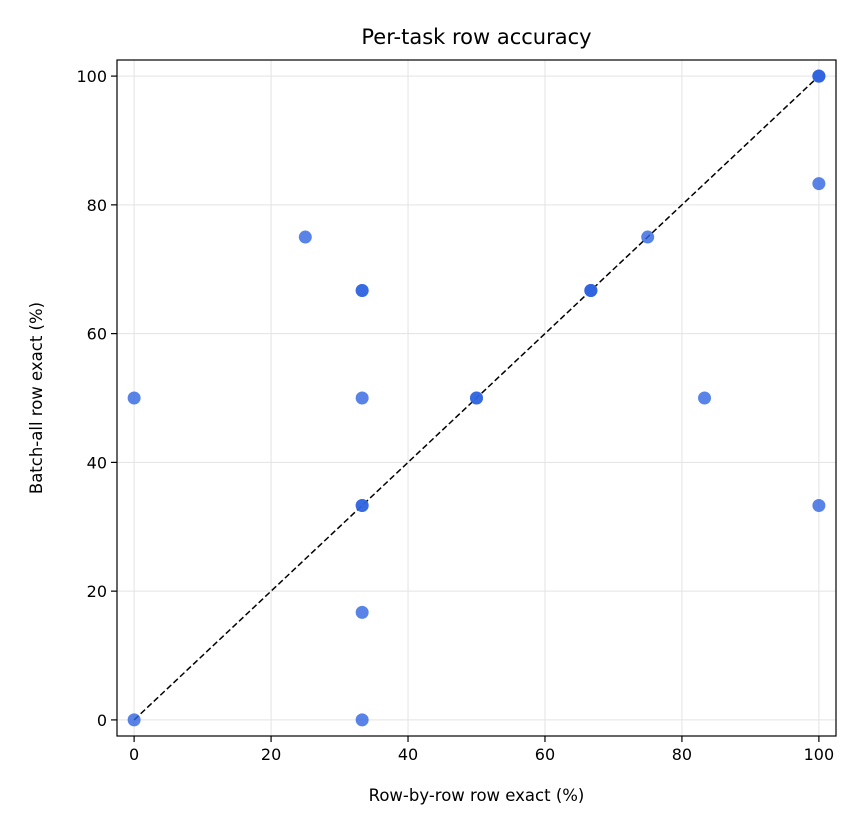  I want to click on x-tick-label: 100, so click(819, 754).